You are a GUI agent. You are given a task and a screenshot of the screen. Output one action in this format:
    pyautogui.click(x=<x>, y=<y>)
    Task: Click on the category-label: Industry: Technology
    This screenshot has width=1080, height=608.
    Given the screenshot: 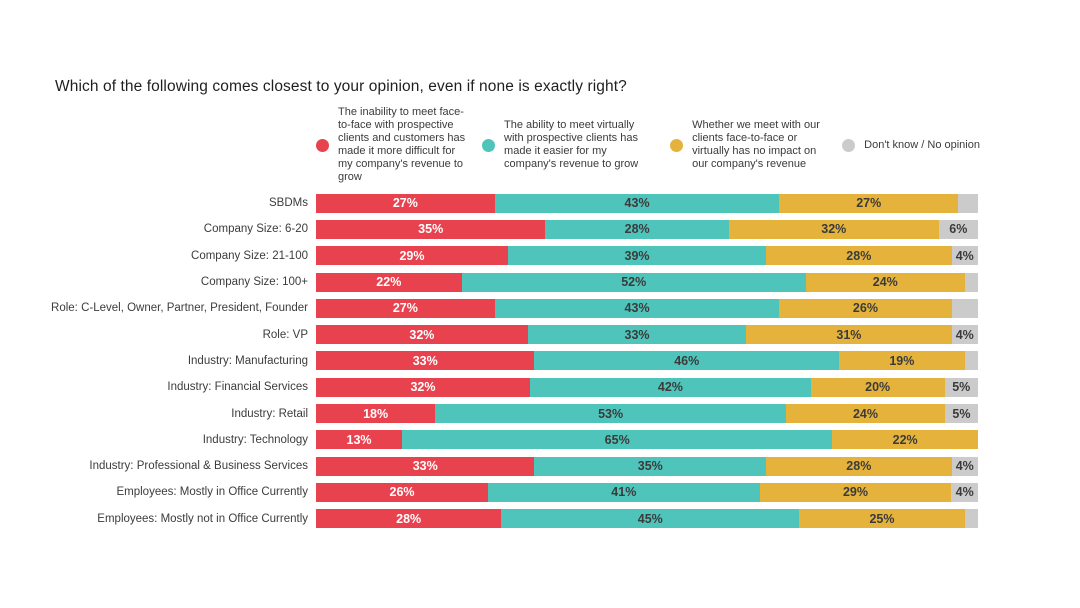 What is the action you would take?
    pyautogui.click(x=255, y=439)
    